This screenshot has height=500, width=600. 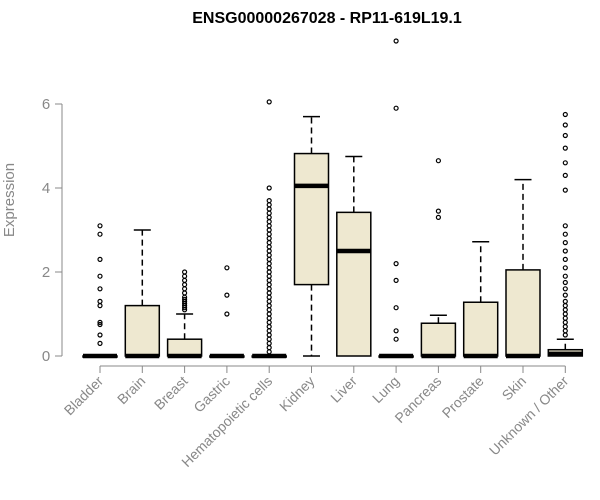 What do you see at coordinates (52, 230) in the screenshot?
I see `y-axis: 0 2 4 6` at bounding box center [52, 230].